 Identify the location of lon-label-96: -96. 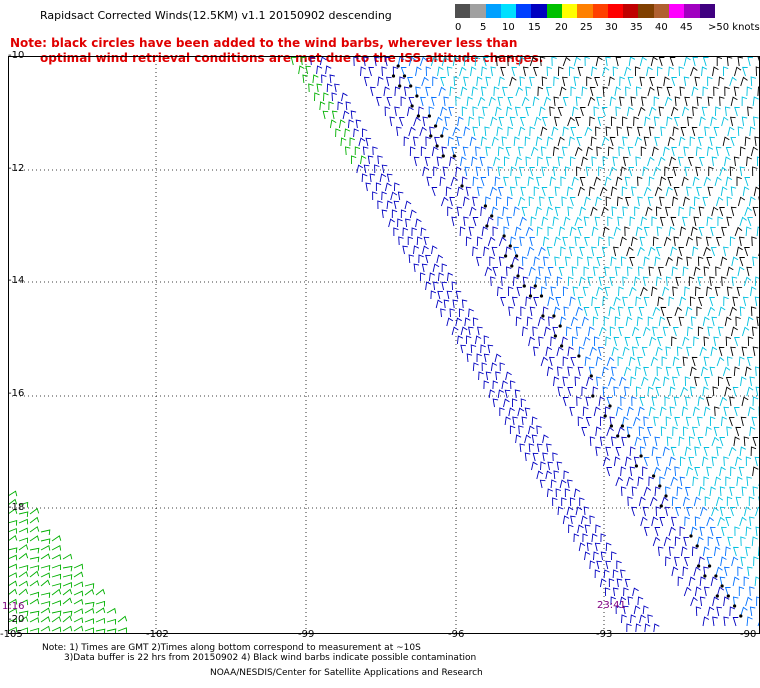
(456, 634).